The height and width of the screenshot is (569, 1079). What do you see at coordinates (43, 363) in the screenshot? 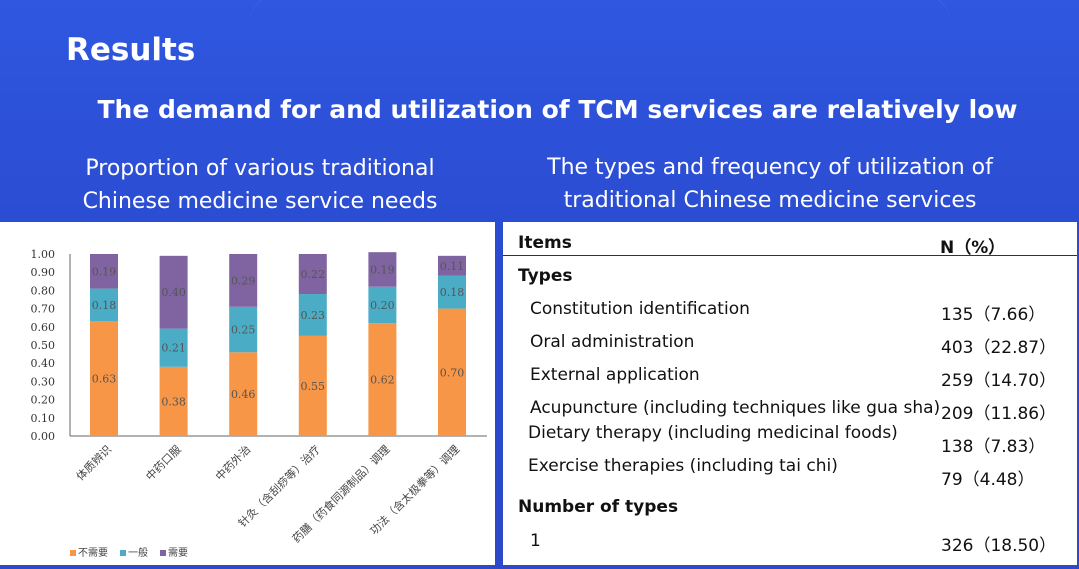
I see `y-tick-label: 0.40` at bounding box center [43, 363].